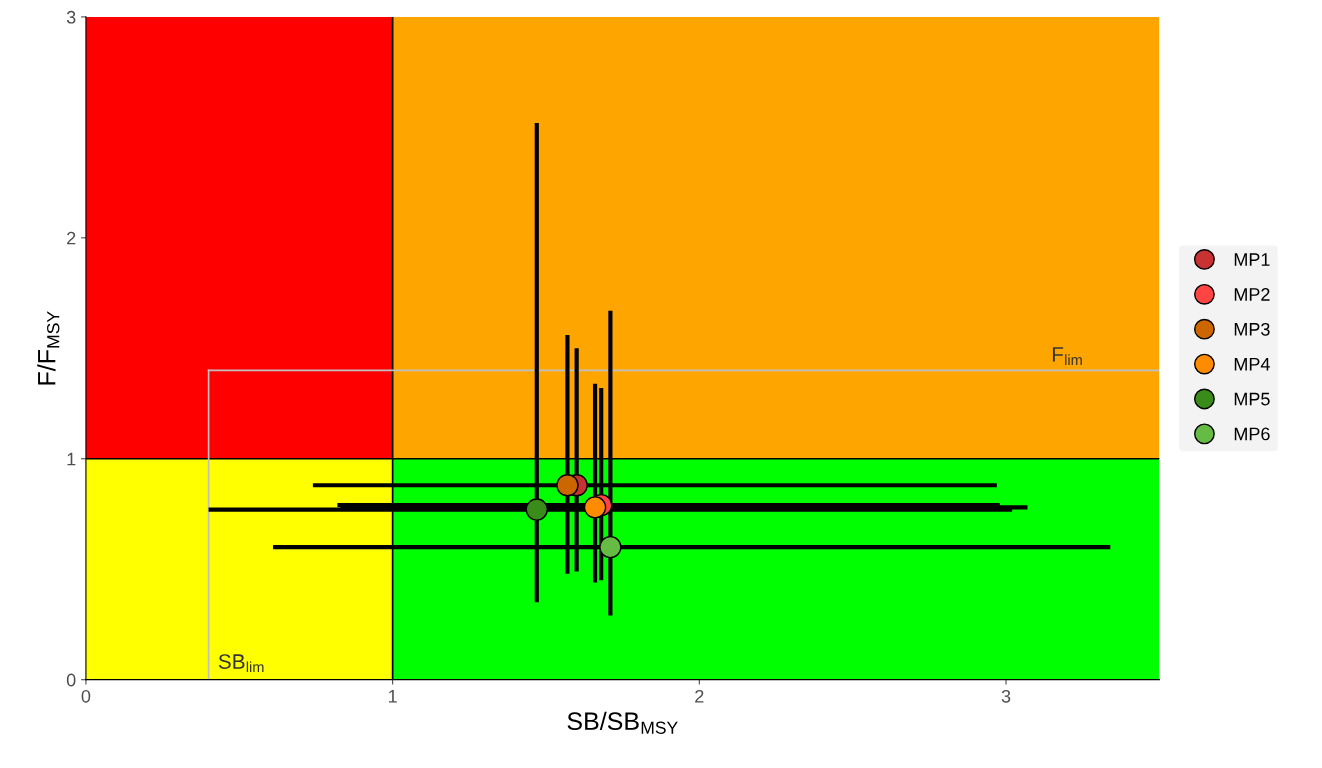 This screenshot has height=768, width=1322. I want to click on legend-label: MP3, so click(1252, 329).